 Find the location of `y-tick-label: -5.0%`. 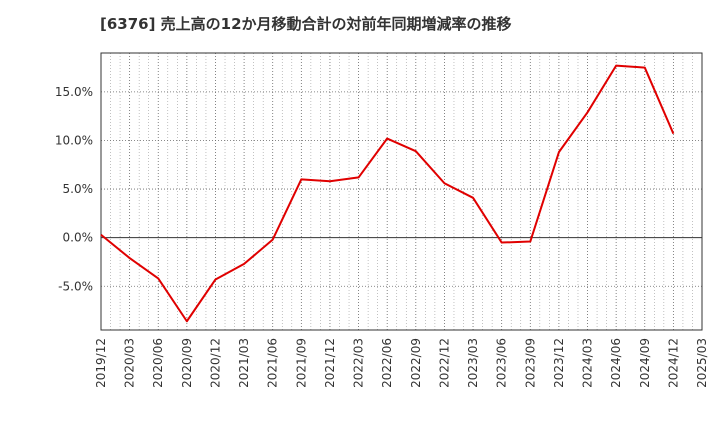

y-tick-label: -5.0% is located at coordinates (75, 286).